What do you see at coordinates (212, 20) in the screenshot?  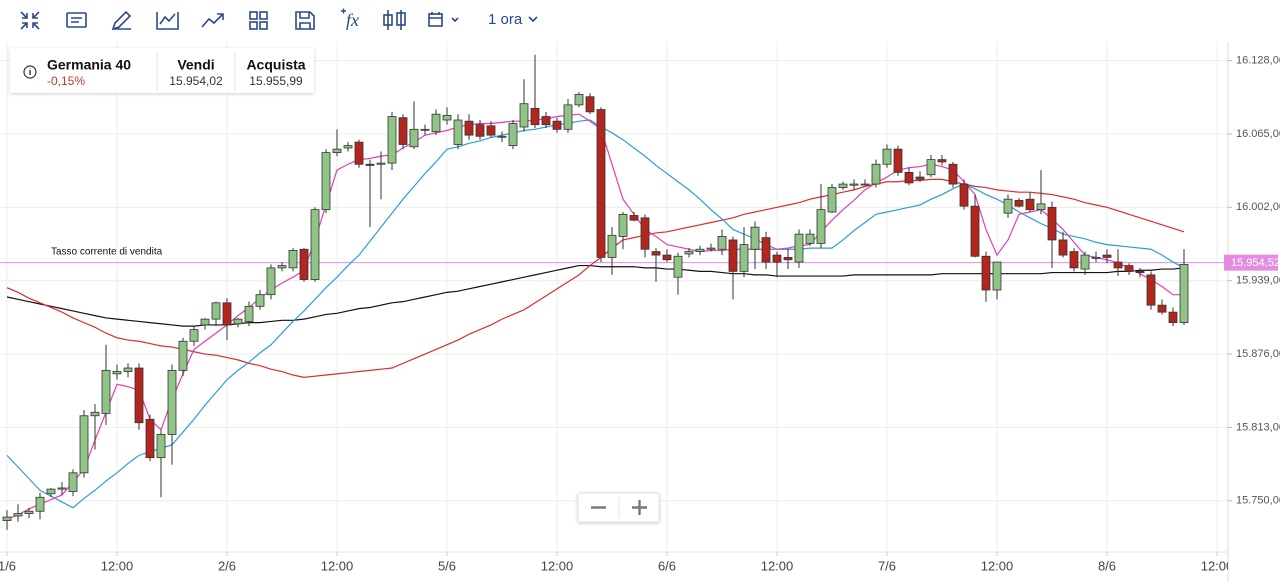 I see `trend-icon` at bounding box center [212, 20].